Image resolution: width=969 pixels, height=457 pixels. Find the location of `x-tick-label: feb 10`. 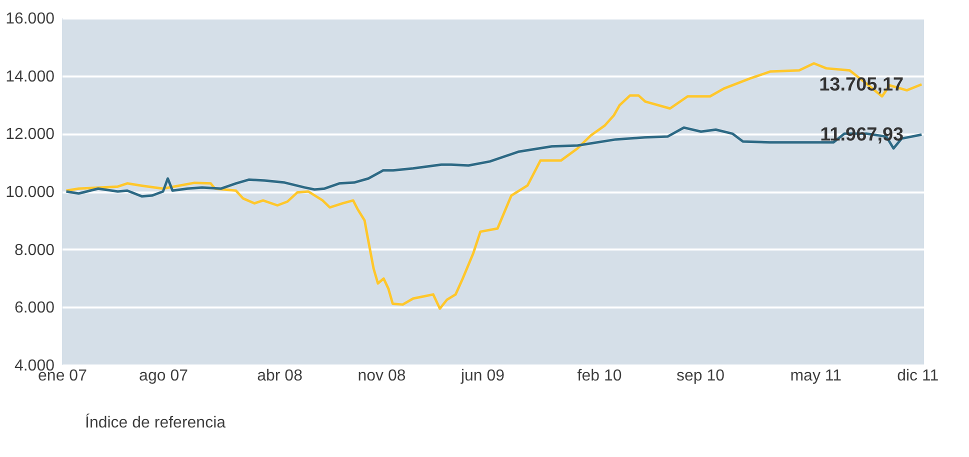

x-tick-label: feb 10 is located at coordinates (599, 376).